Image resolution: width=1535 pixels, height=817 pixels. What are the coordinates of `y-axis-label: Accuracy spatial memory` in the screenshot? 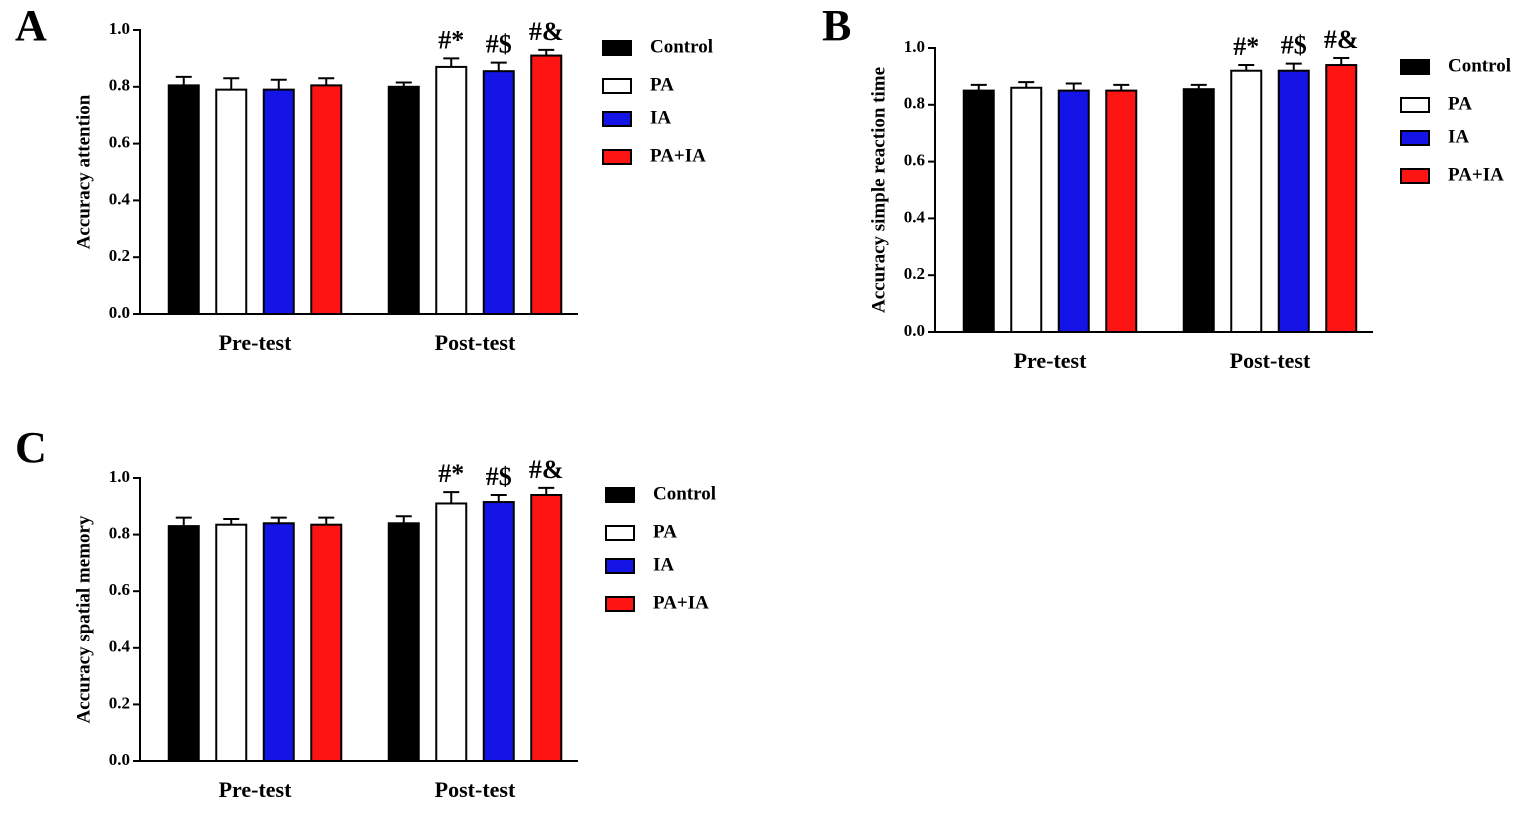 It's located at (83, 619).